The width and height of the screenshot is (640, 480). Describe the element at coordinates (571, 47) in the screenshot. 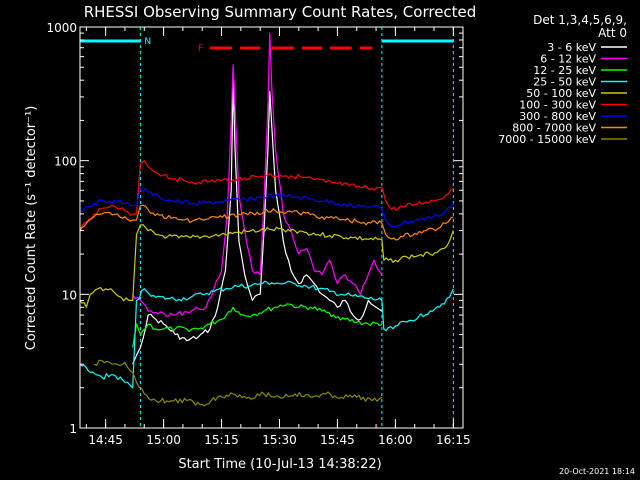

I see `legend-label-0: 3 - 6 keV` at that location.